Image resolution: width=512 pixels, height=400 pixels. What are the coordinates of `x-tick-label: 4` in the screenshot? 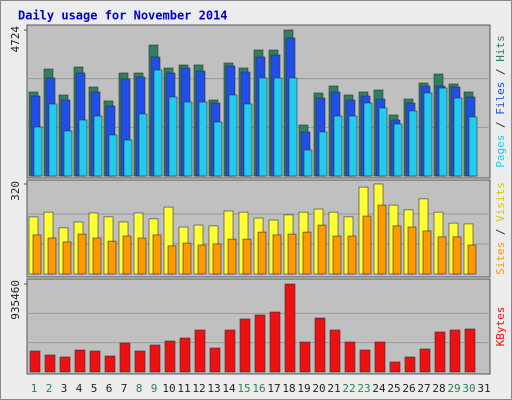 It's located at (79, 388).